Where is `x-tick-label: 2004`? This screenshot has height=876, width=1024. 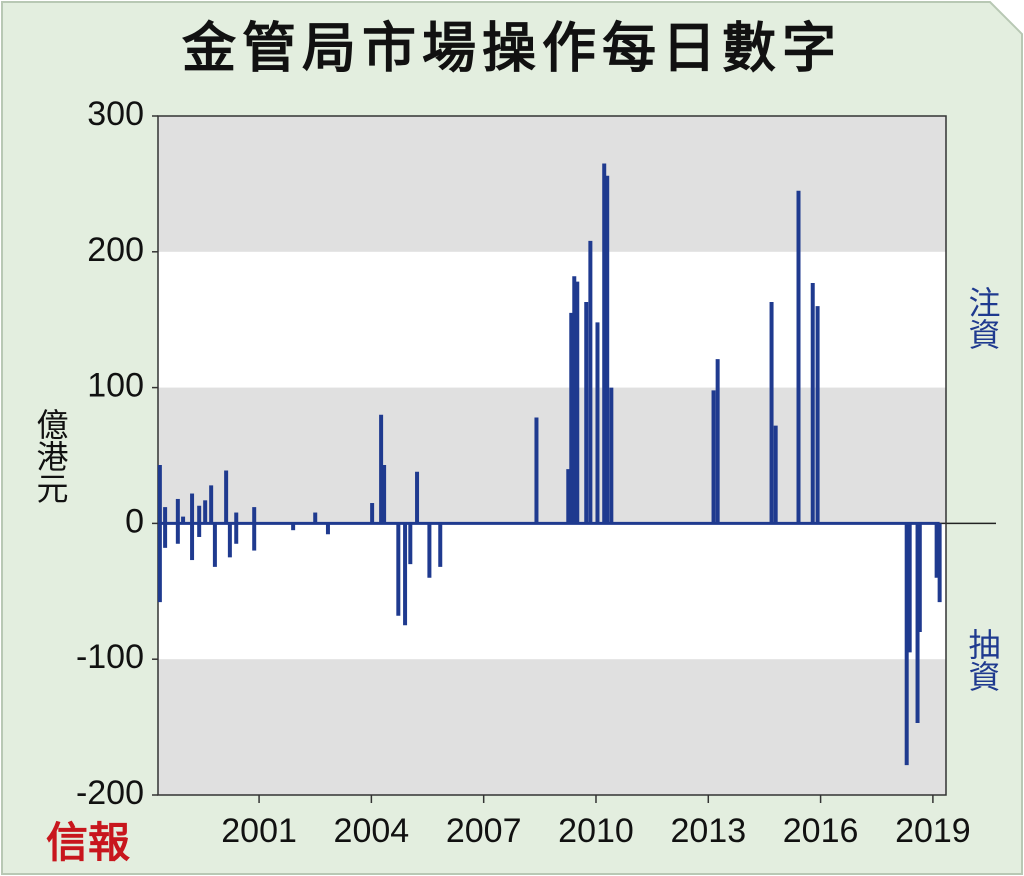 x-tick-label: 2004 is located at coordinates (372, 831).